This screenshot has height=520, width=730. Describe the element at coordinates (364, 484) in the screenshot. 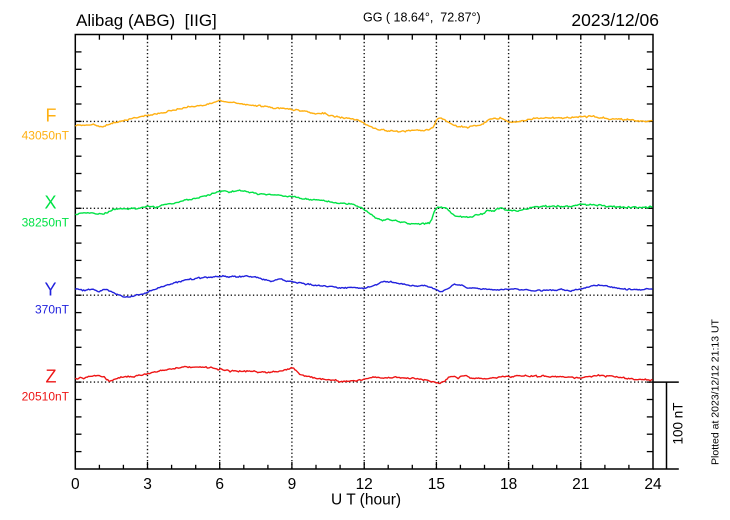

I see `svg-text: 12` at that location.